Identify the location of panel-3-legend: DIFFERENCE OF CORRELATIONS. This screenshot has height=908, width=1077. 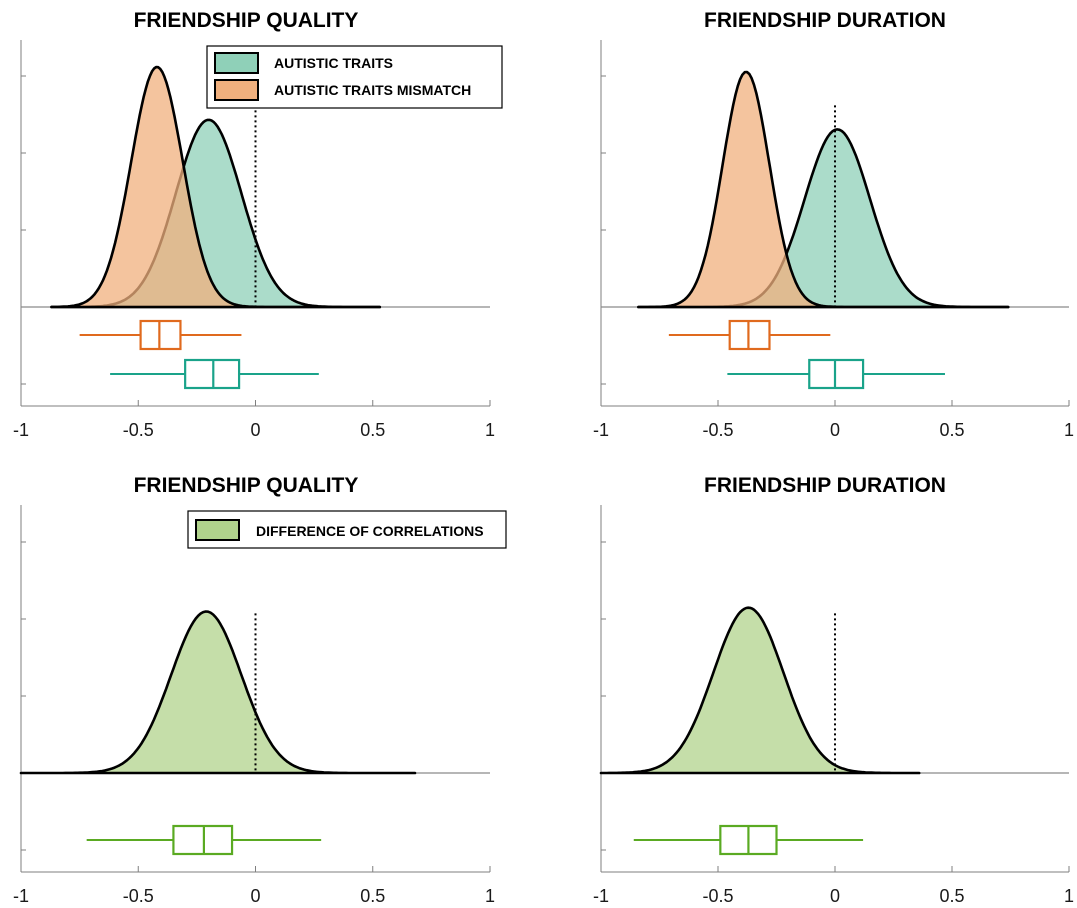
(347, 529).